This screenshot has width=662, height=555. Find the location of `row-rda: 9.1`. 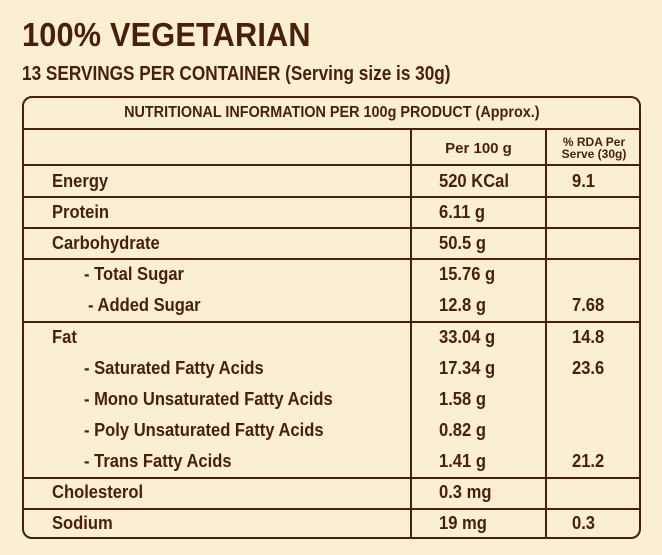

row-rda: 9.1 is located at coordinates (584, 181).